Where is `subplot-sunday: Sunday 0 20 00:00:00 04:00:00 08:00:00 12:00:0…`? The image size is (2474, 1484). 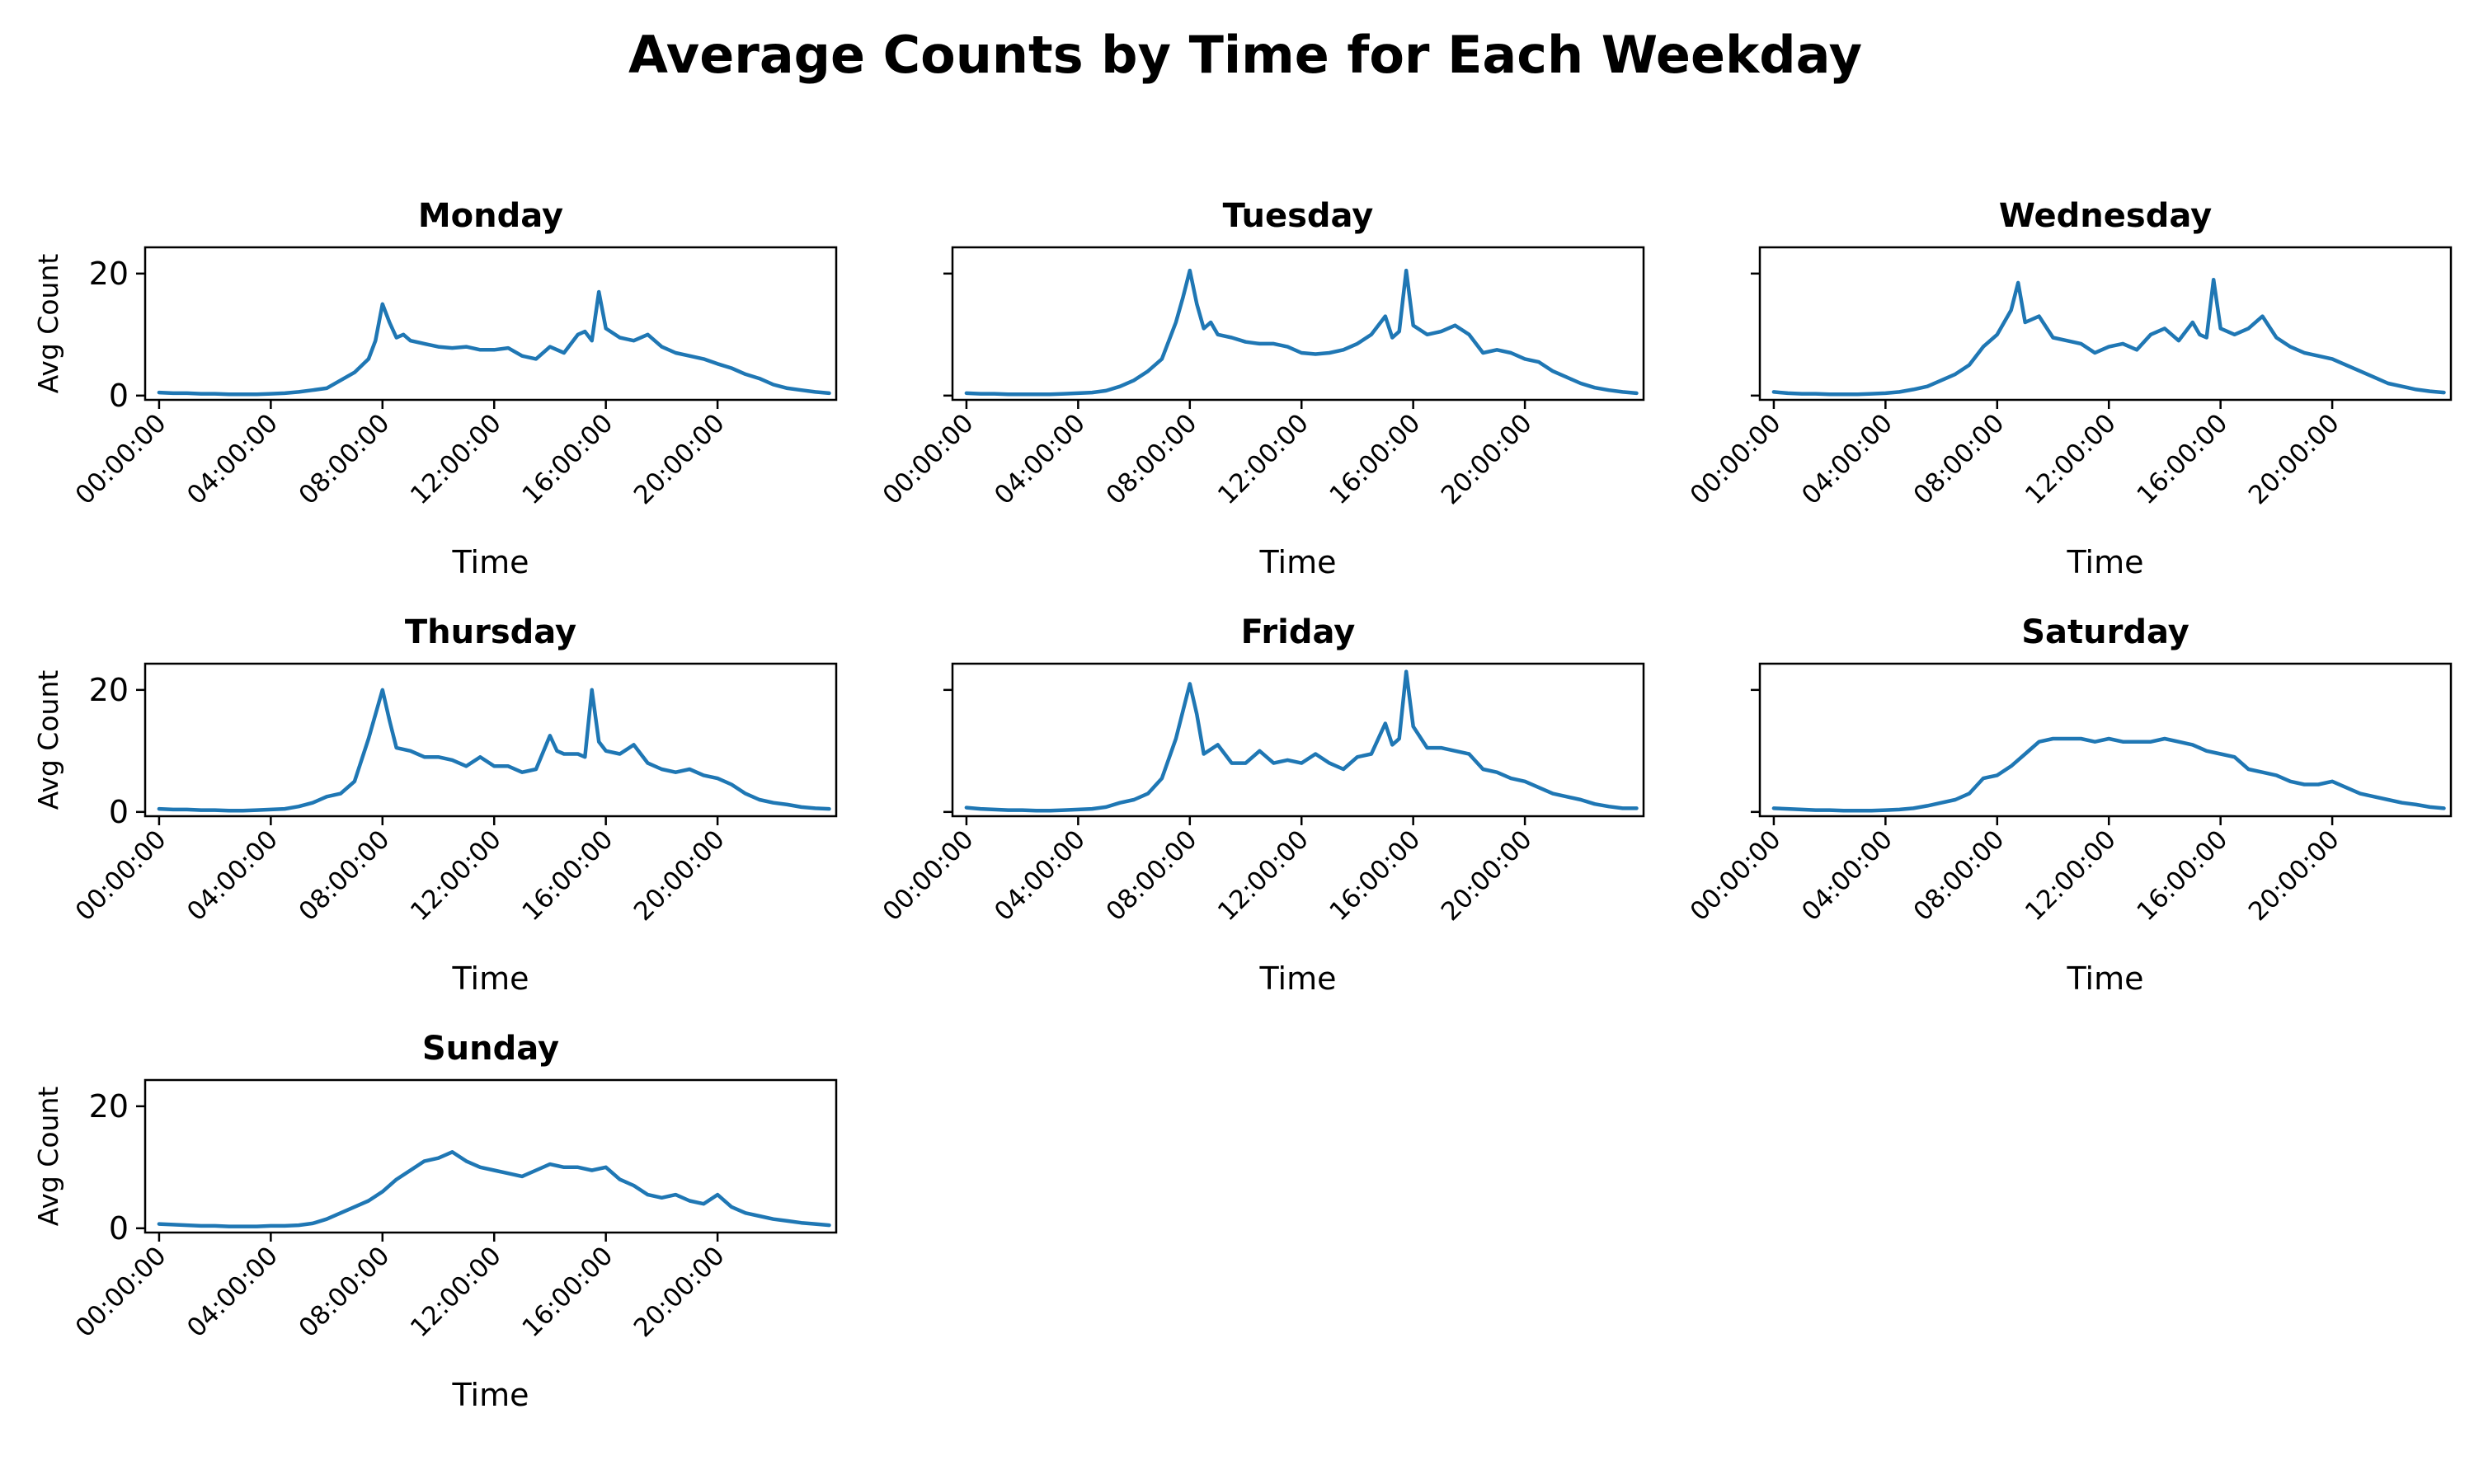
subplot-sunday: Sunday 0 20 00:00:00 04:00:00 08:00:00 12:00:0… is located at coordinates (435, 1221).